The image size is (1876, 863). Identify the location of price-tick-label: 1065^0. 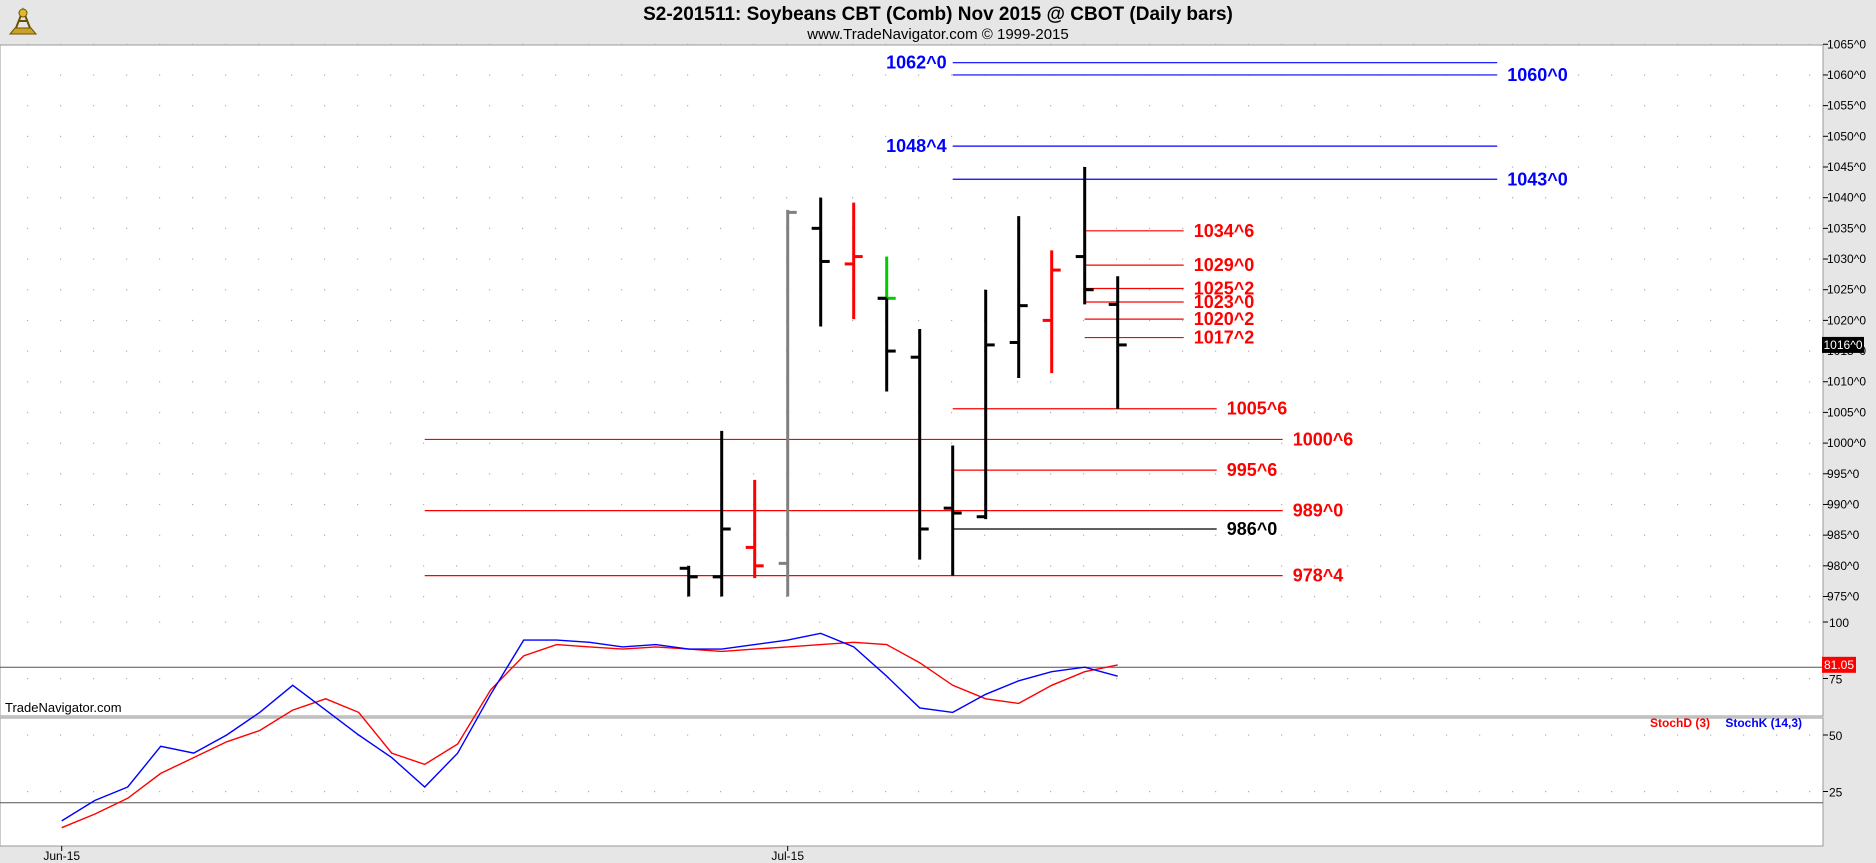
(1846, 44).